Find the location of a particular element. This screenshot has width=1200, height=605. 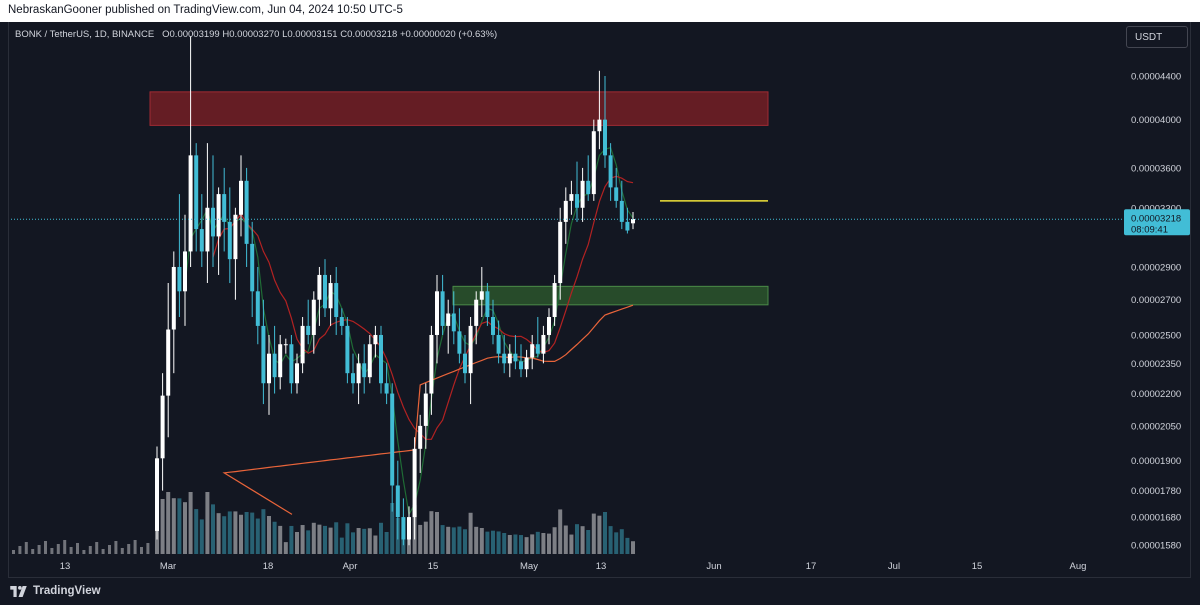

tradingview-brand: TradingView is located at coordinates (55, 591).